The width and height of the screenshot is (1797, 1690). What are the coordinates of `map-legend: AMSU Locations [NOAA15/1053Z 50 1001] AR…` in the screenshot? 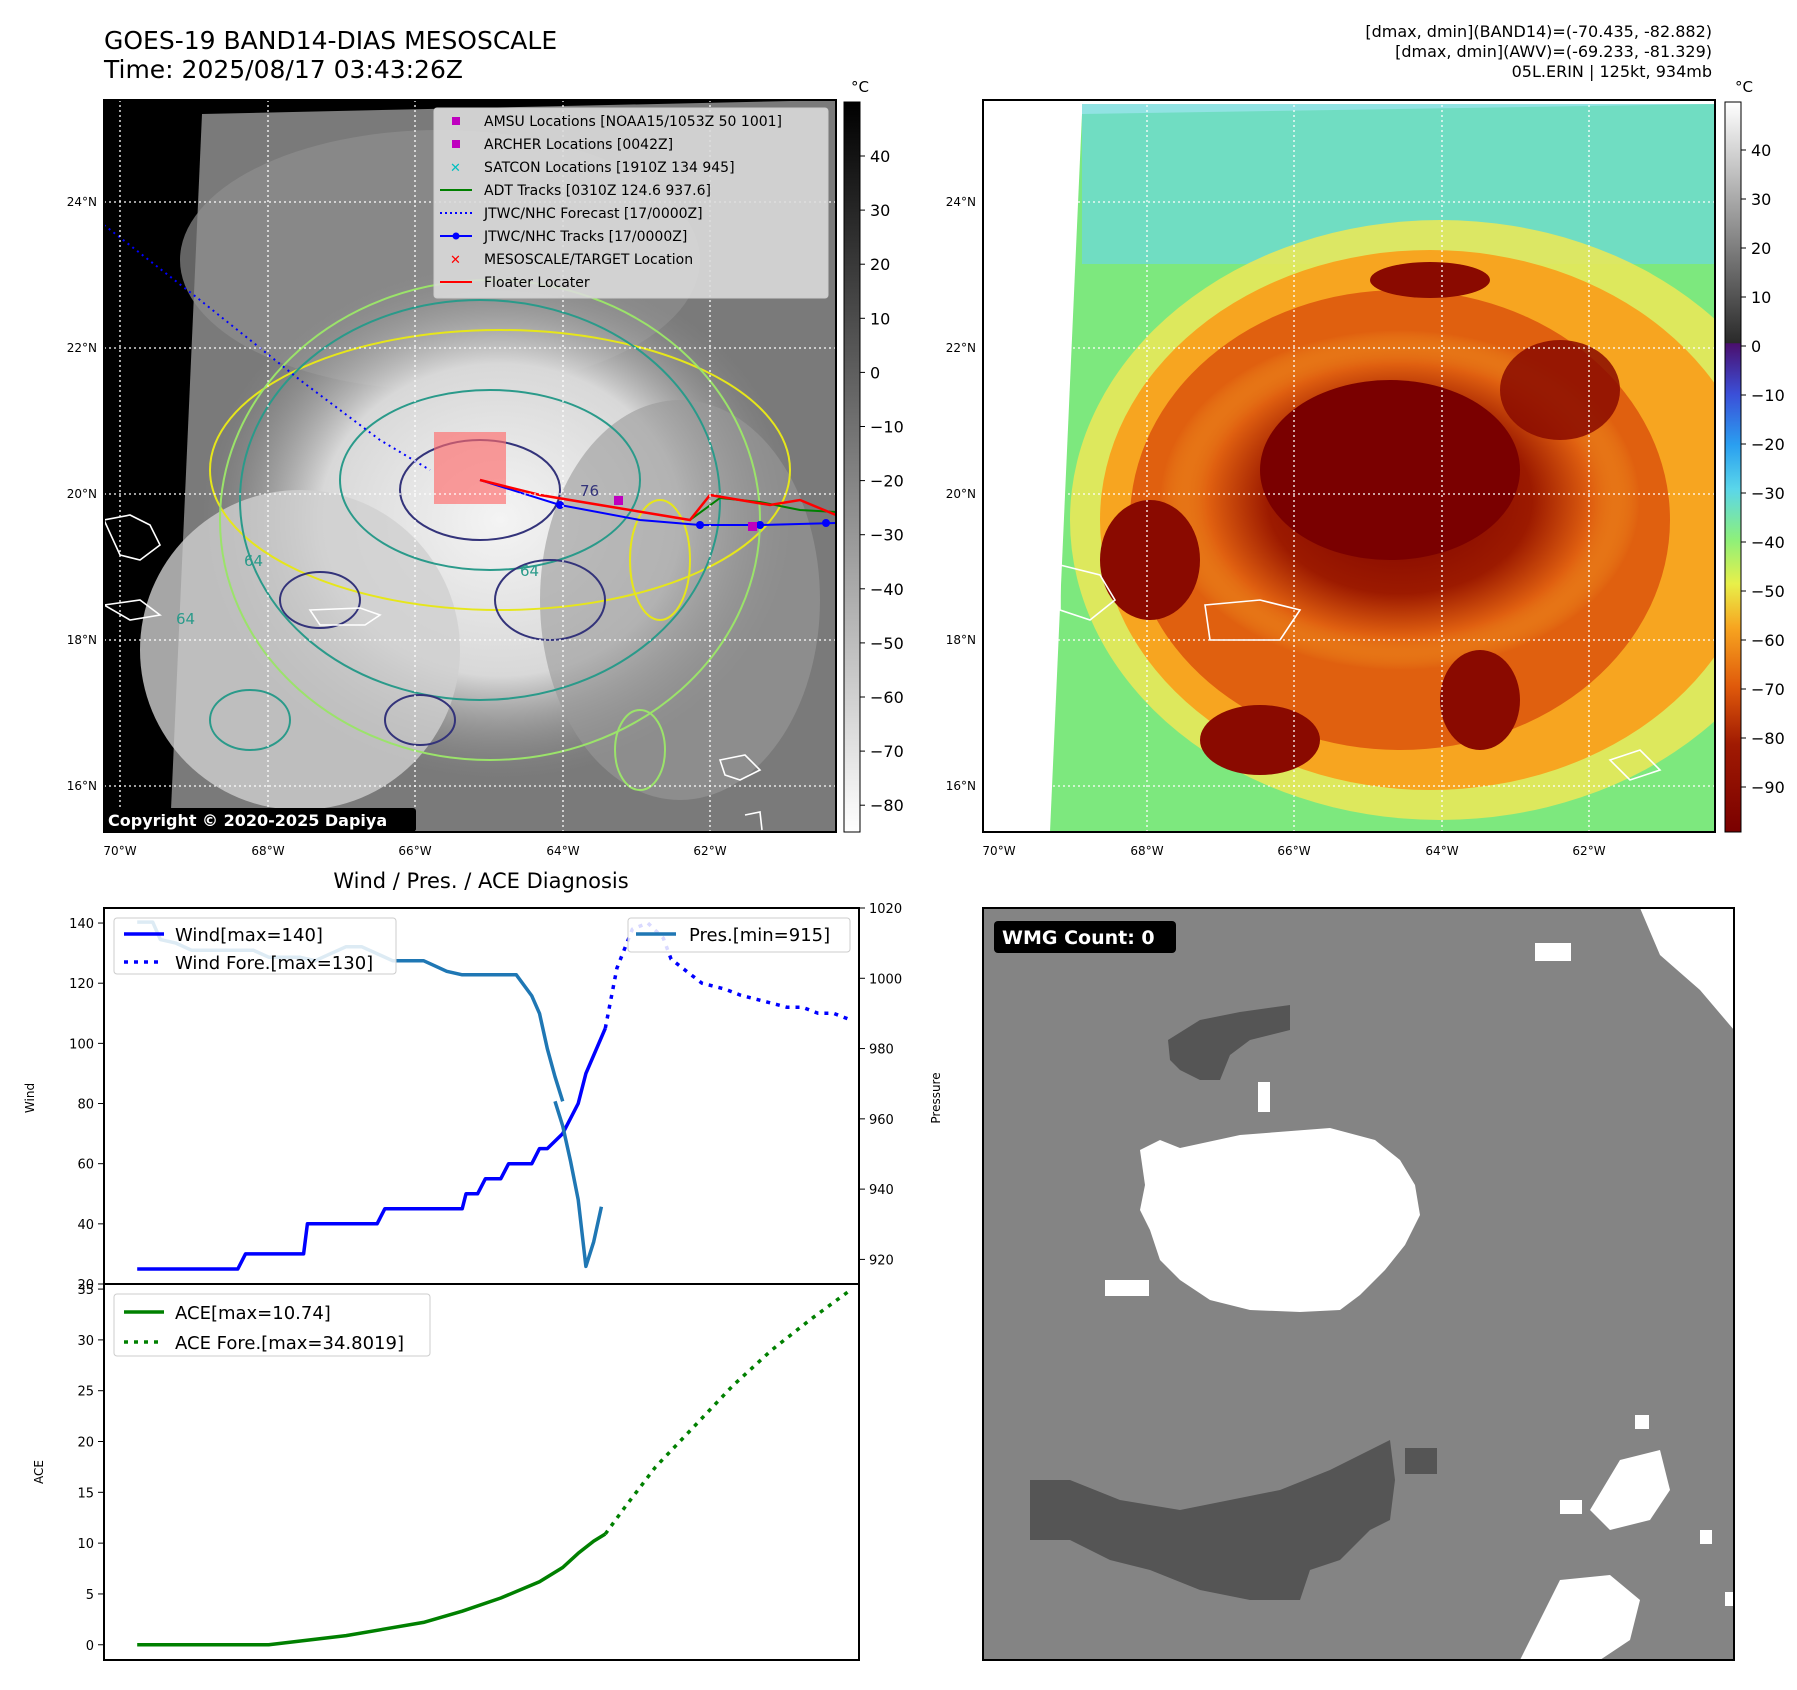 It's located at (631, 203).